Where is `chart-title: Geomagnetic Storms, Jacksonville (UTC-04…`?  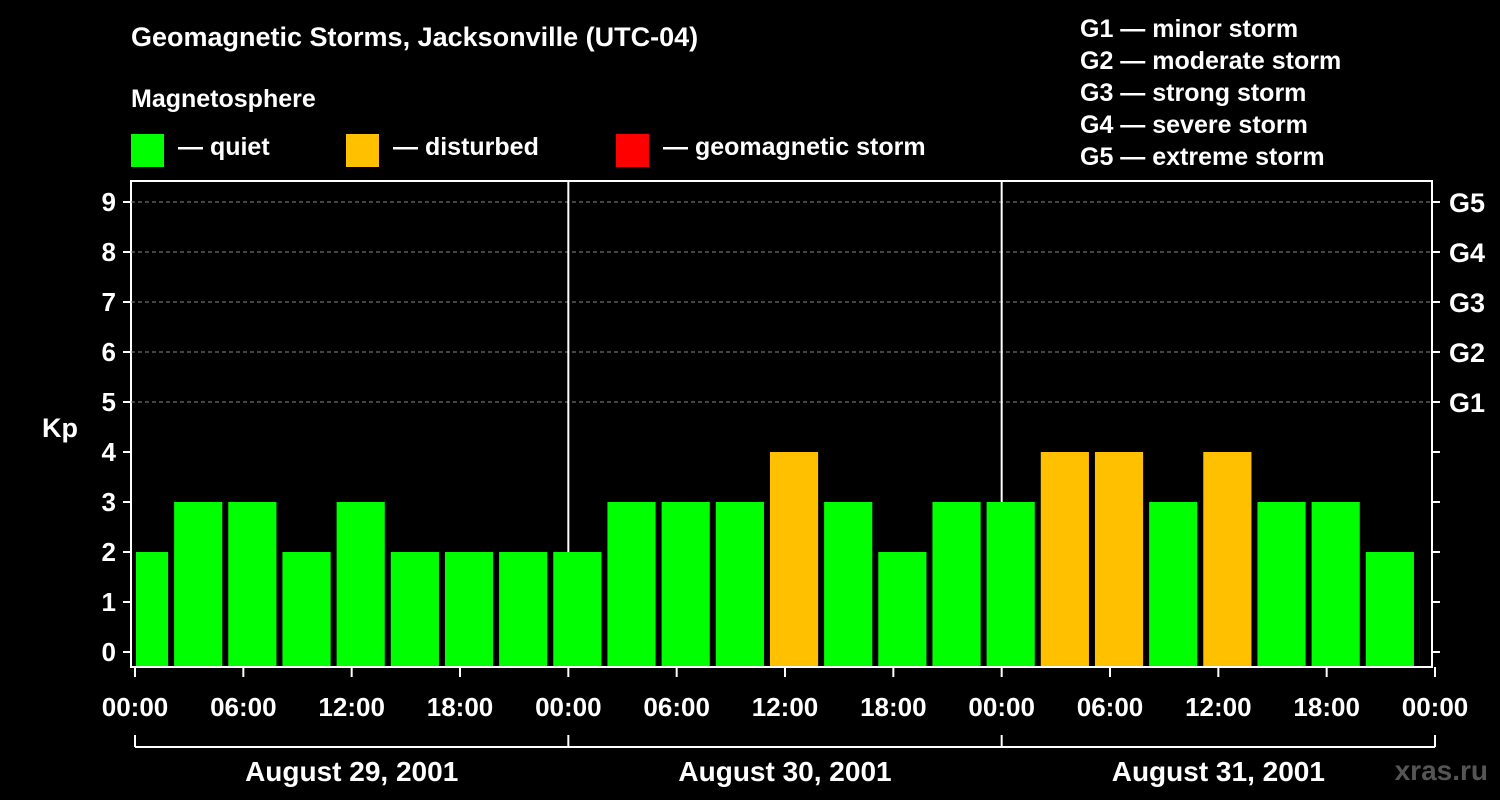 chart-title: Geomagnetic Storms, Jacksonville (UTC-04… is located at coordinates (415, 37).